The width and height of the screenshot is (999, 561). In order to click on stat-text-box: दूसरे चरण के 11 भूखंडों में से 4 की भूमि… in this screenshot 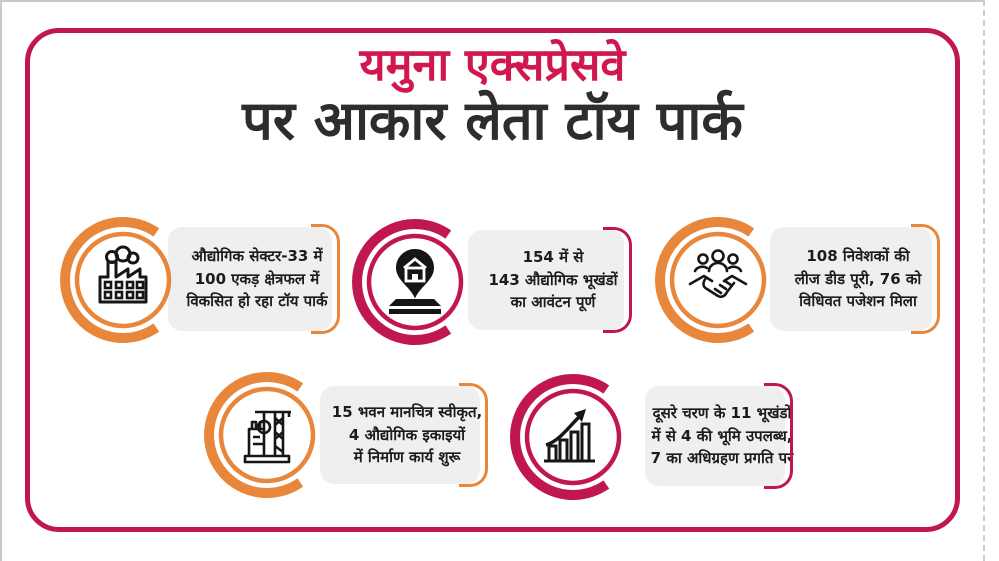, I will do `click(719, 436)`.